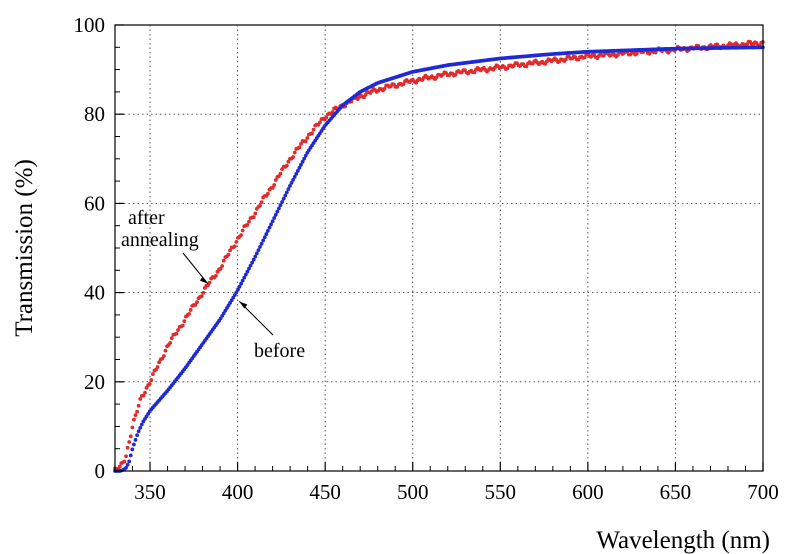 This screenshot has height=554, width=785. What do you see at coordinates (24, 248) in the screenshot?
I see `y-axis-label: Transmission (%)` at bounding box center [24, 248].